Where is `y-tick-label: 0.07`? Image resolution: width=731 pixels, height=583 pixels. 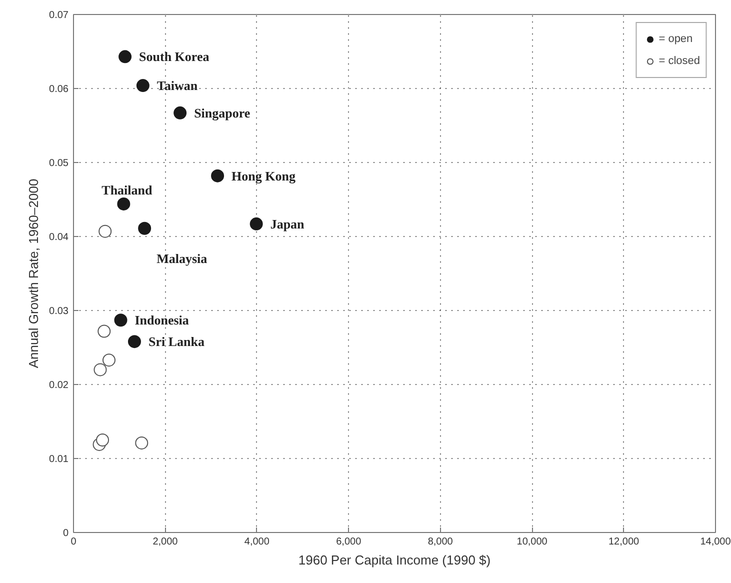 y-tick-label: 0.07 is located at coordinates (59, 15).